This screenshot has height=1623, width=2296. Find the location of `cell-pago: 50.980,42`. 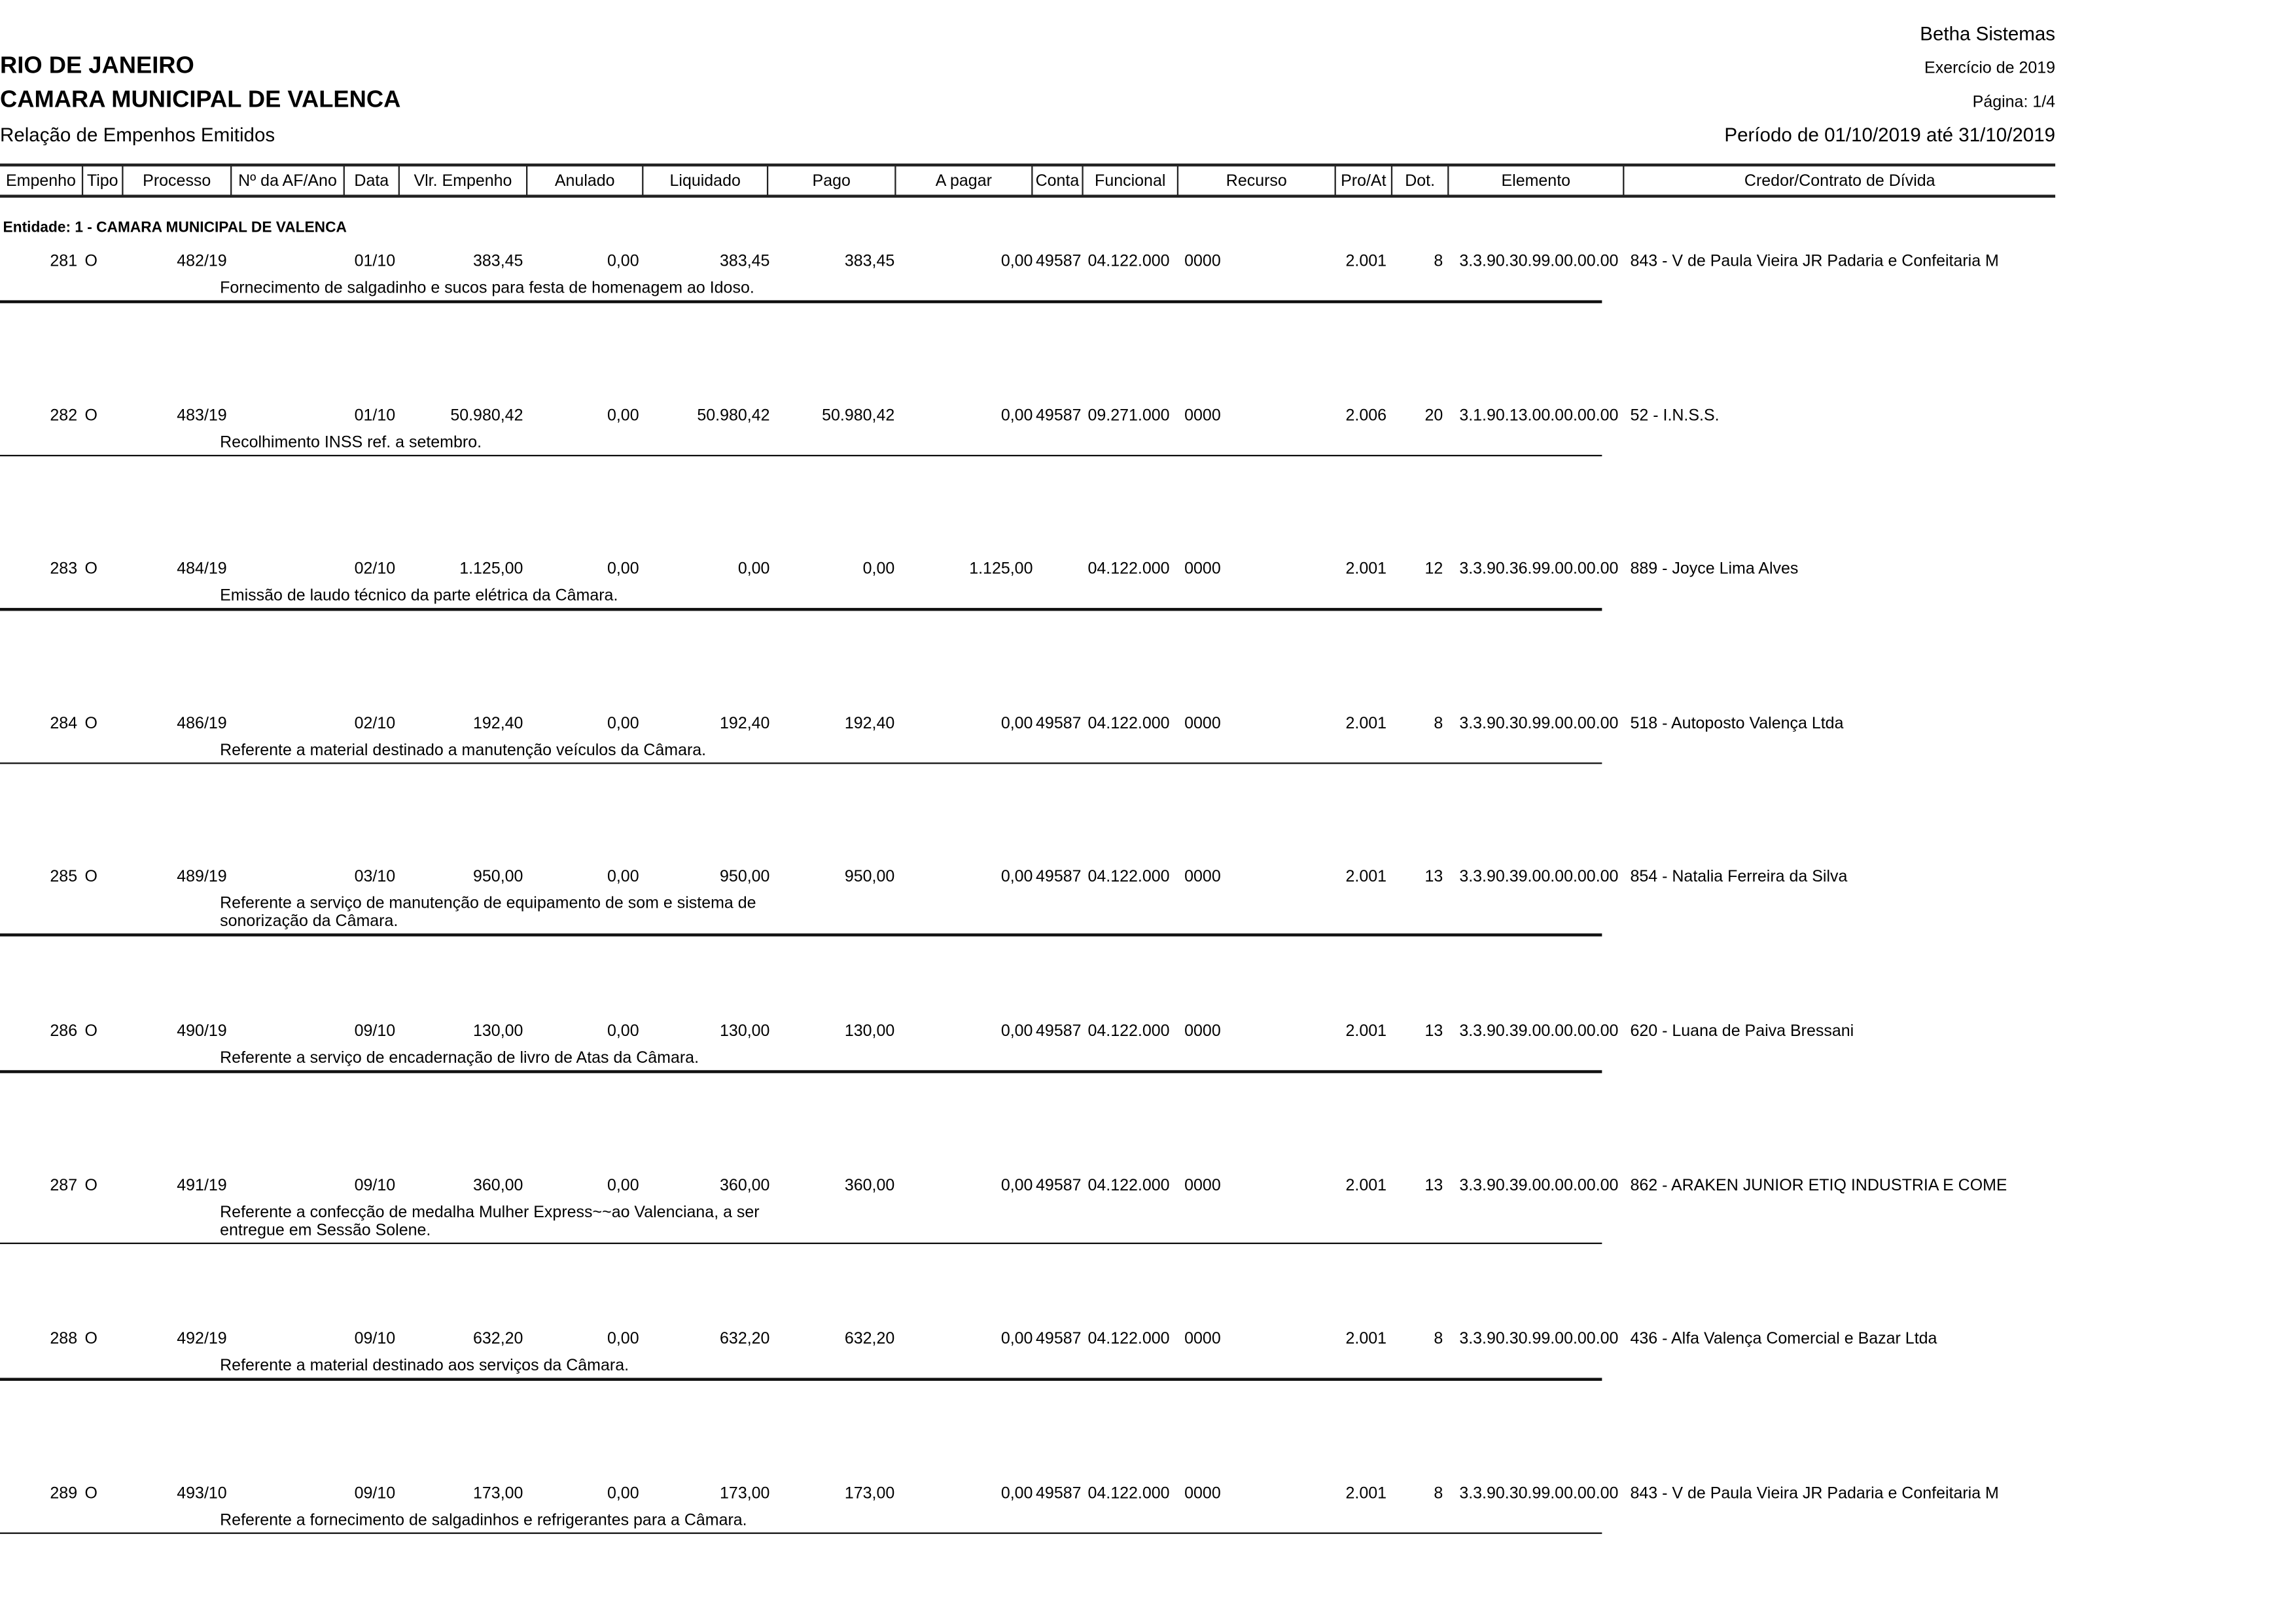

cell-pago: 50.980,42 is located at coordinates (859, 415).